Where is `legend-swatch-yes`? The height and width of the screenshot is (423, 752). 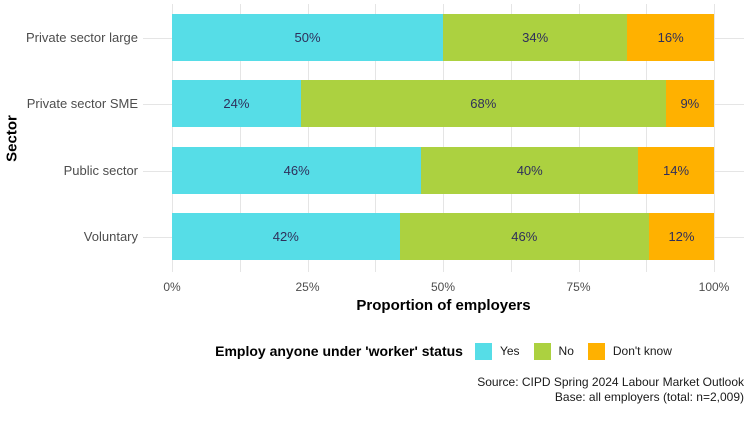
legend-swatch-yes is located at coordinates (483, 351).